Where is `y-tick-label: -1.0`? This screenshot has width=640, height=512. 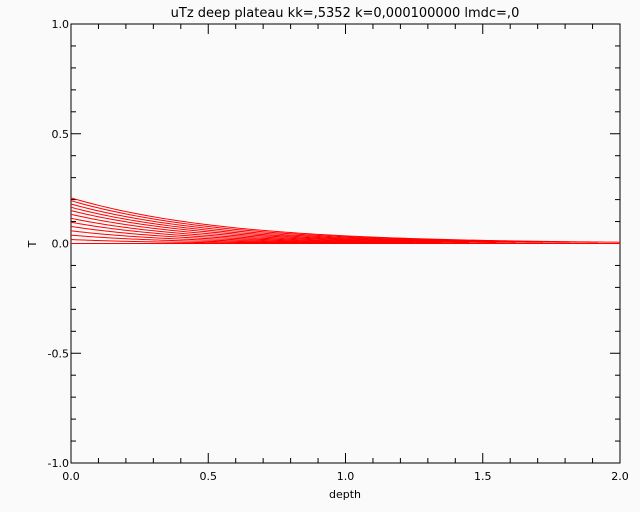 y-tick-label: -1.0 is located at coordinates (58, 463).